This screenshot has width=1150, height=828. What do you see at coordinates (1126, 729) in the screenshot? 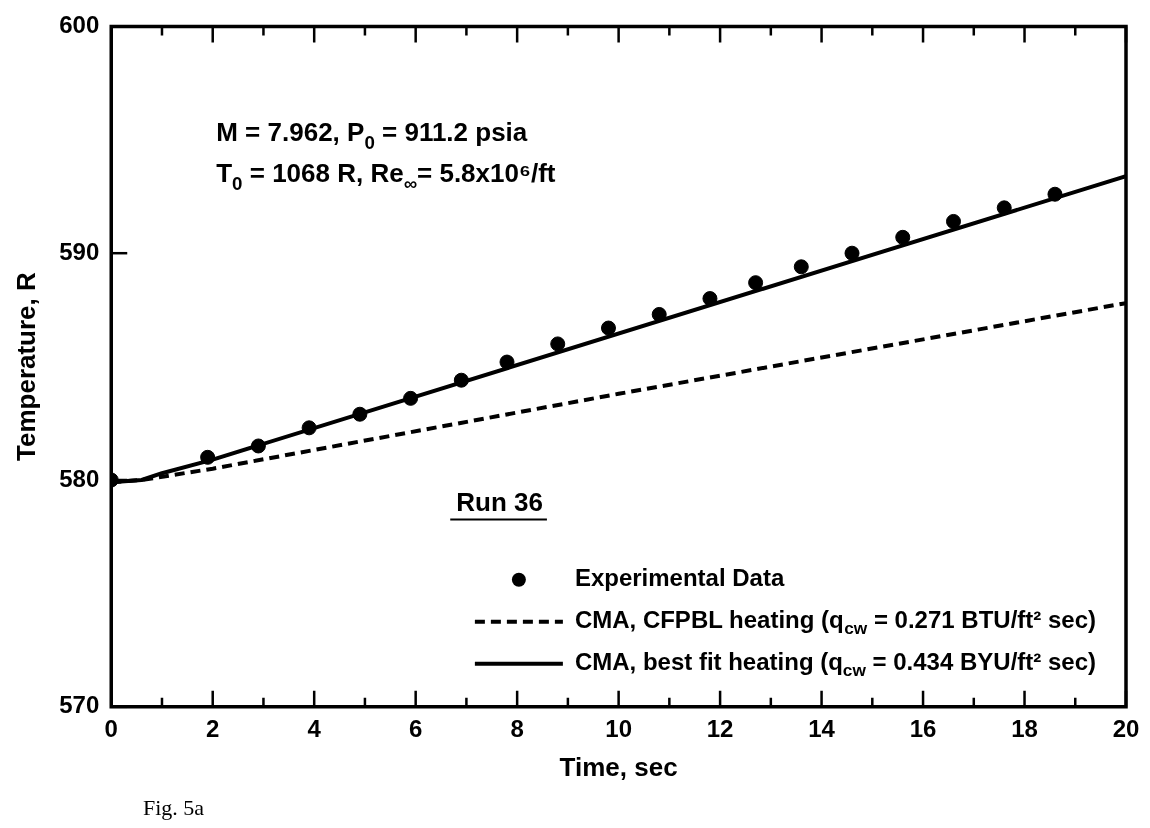
I see `x-tick-label: 20` at bounding box center [1126, 729].